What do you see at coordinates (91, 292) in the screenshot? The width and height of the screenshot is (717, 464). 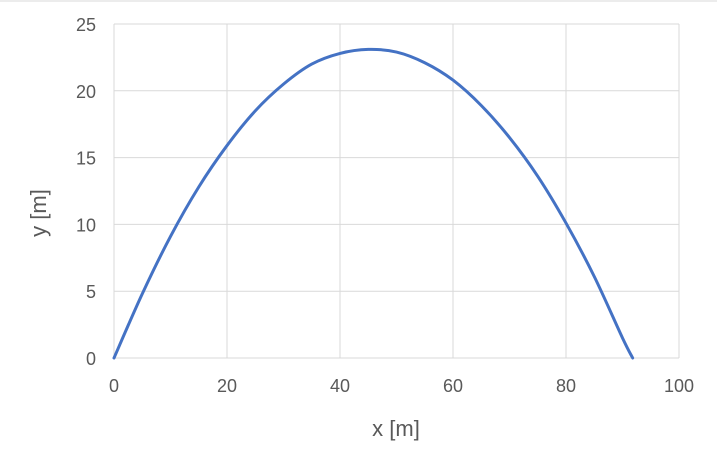 I see `y-tick-label: 5` at bounding box center [91, 292].